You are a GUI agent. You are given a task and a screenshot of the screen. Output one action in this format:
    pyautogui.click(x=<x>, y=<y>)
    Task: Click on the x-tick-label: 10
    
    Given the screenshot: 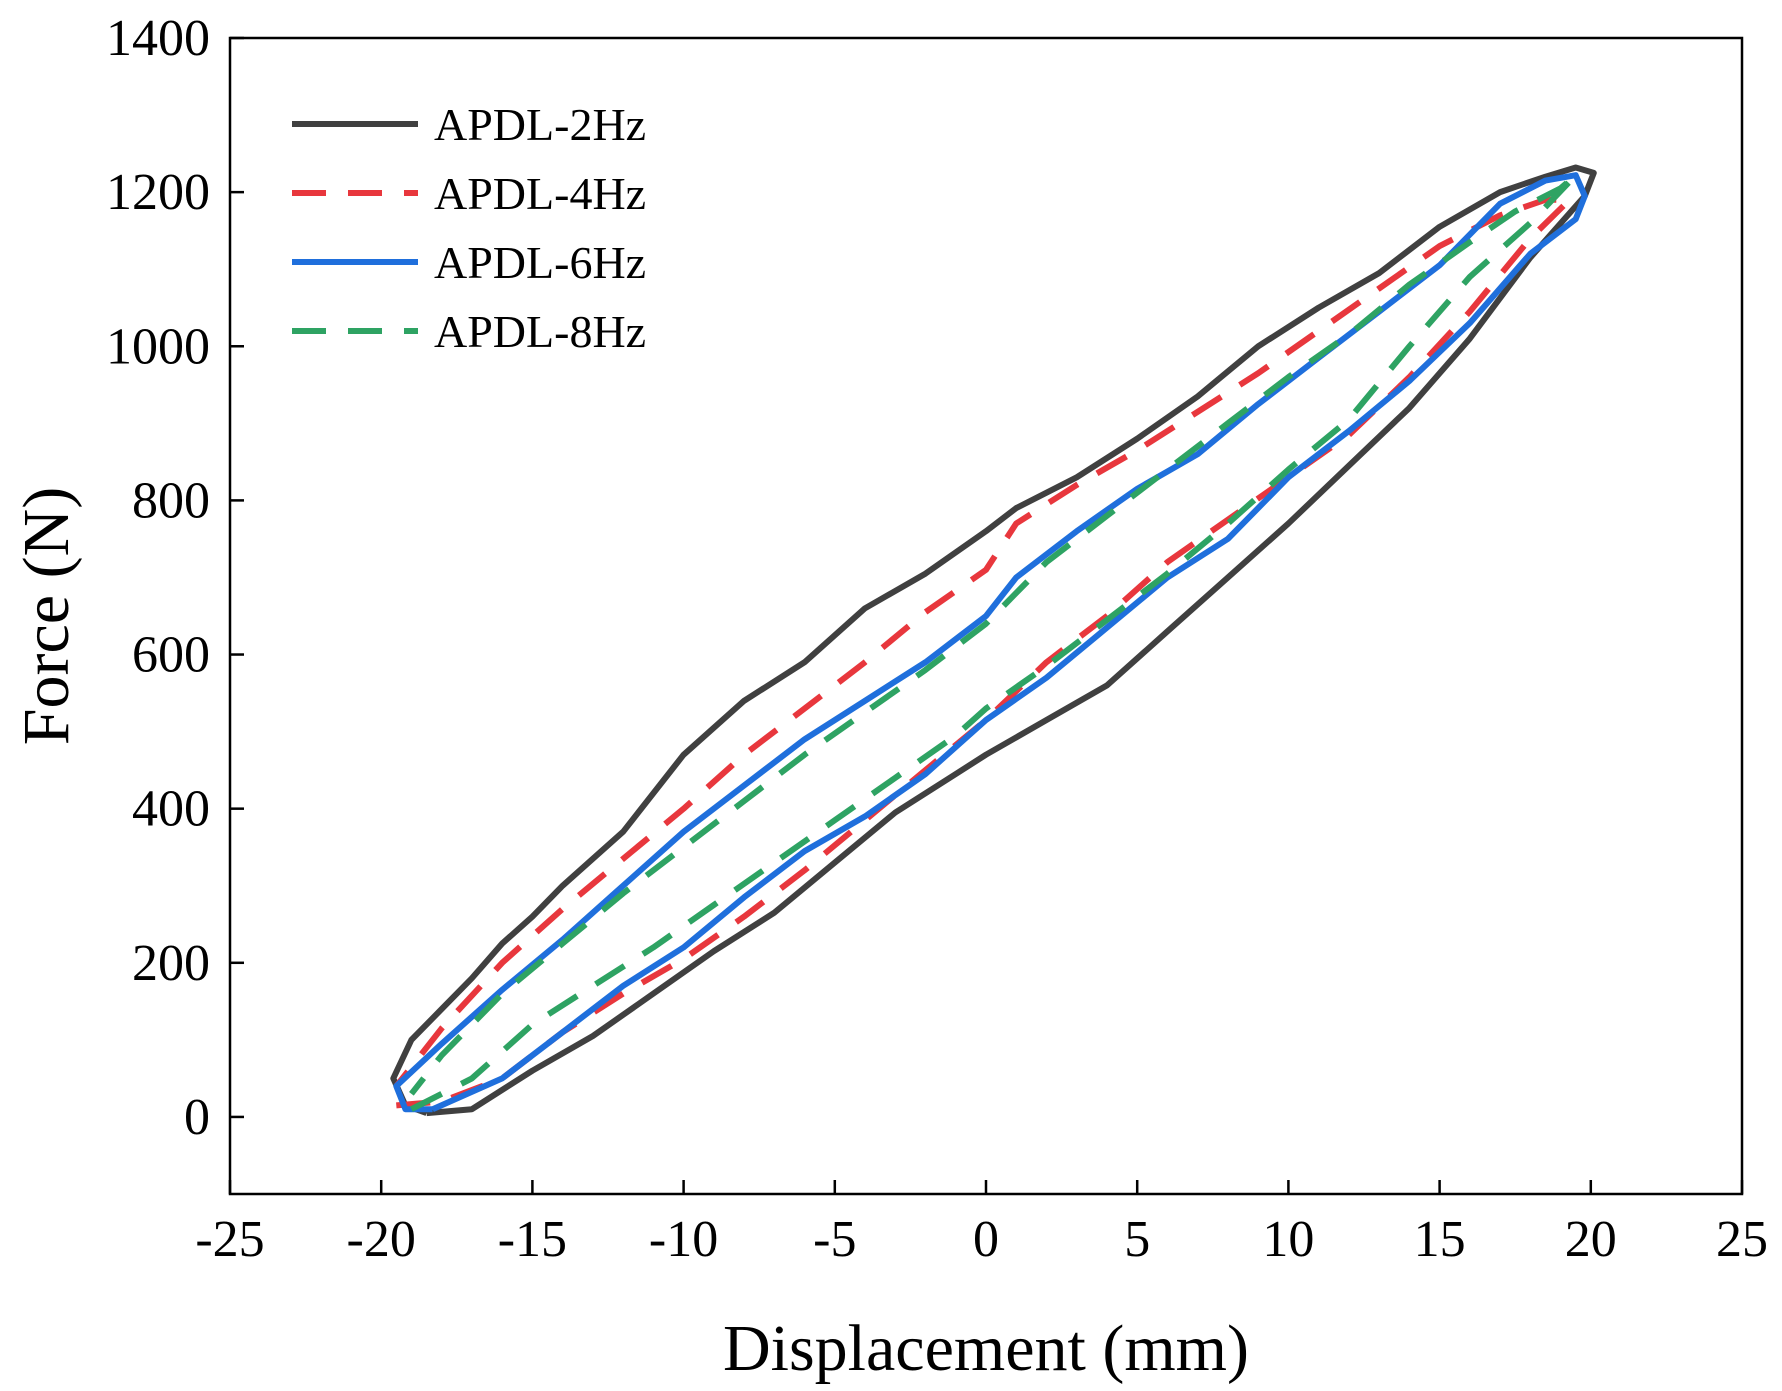 What is the action you would take?
    pyautogui.click(x=1288, y=1239)
    